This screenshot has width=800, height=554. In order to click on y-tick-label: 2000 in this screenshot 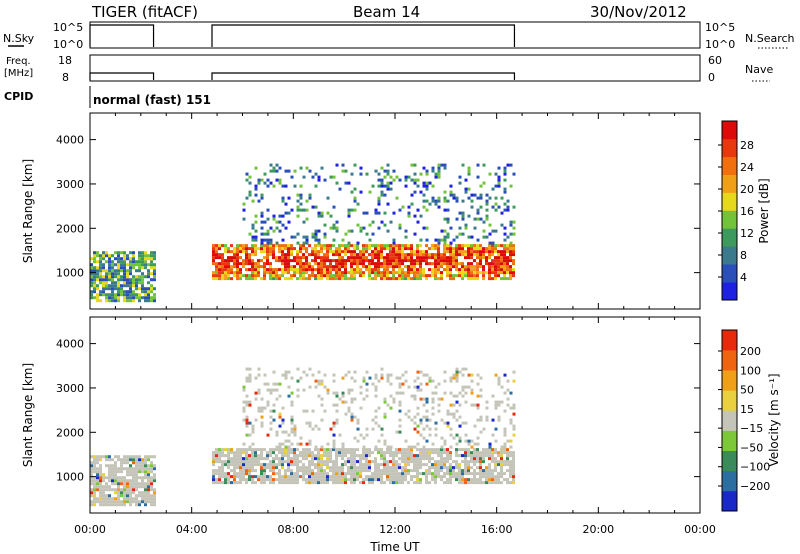, I will do `click(70, 432)`.